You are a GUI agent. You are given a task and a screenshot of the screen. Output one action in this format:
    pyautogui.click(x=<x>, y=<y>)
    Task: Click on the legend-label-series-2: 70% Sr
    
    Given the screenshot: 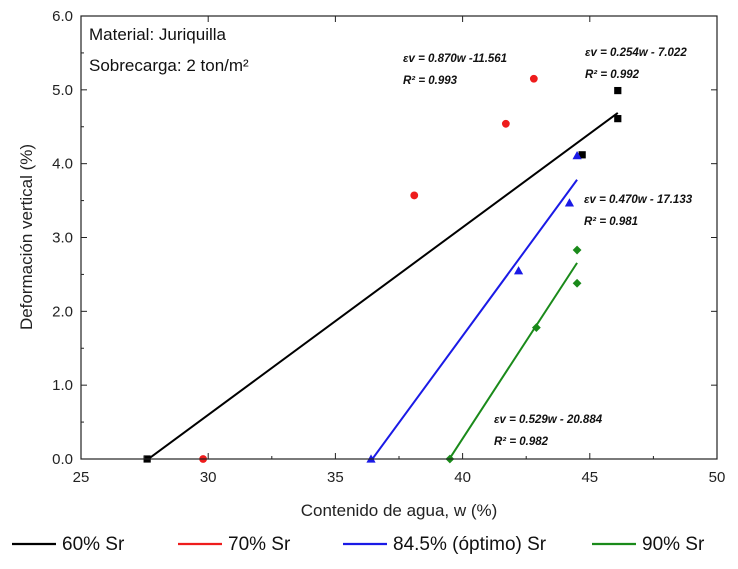 What is the action you would take?
    pyautogui.click(x=259, y=544)
    